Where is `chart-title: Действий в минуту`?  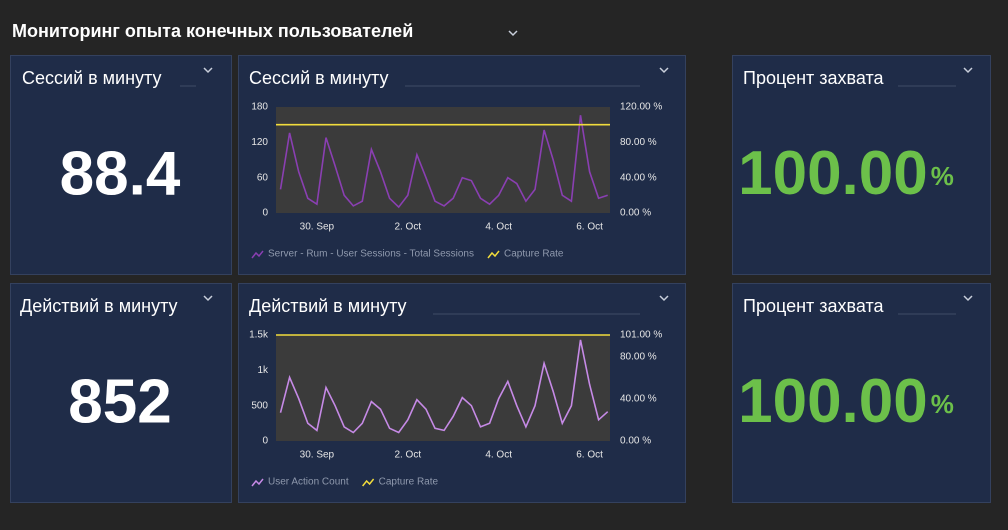
chart-title: Действий в минуту is located at coordinates (328, 306).